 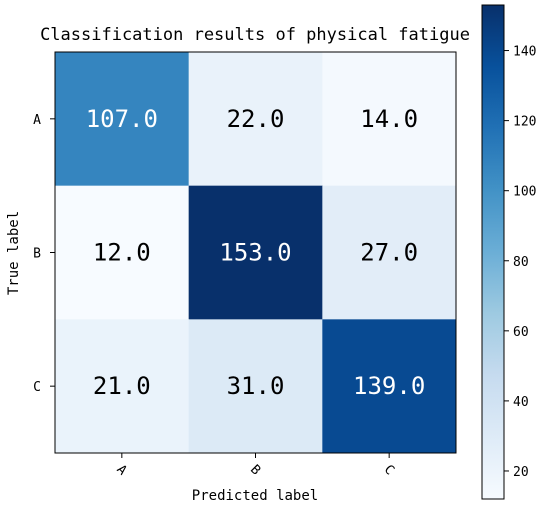 I want to click on cell-value-label: 139.0, so click(x=389, y=386).